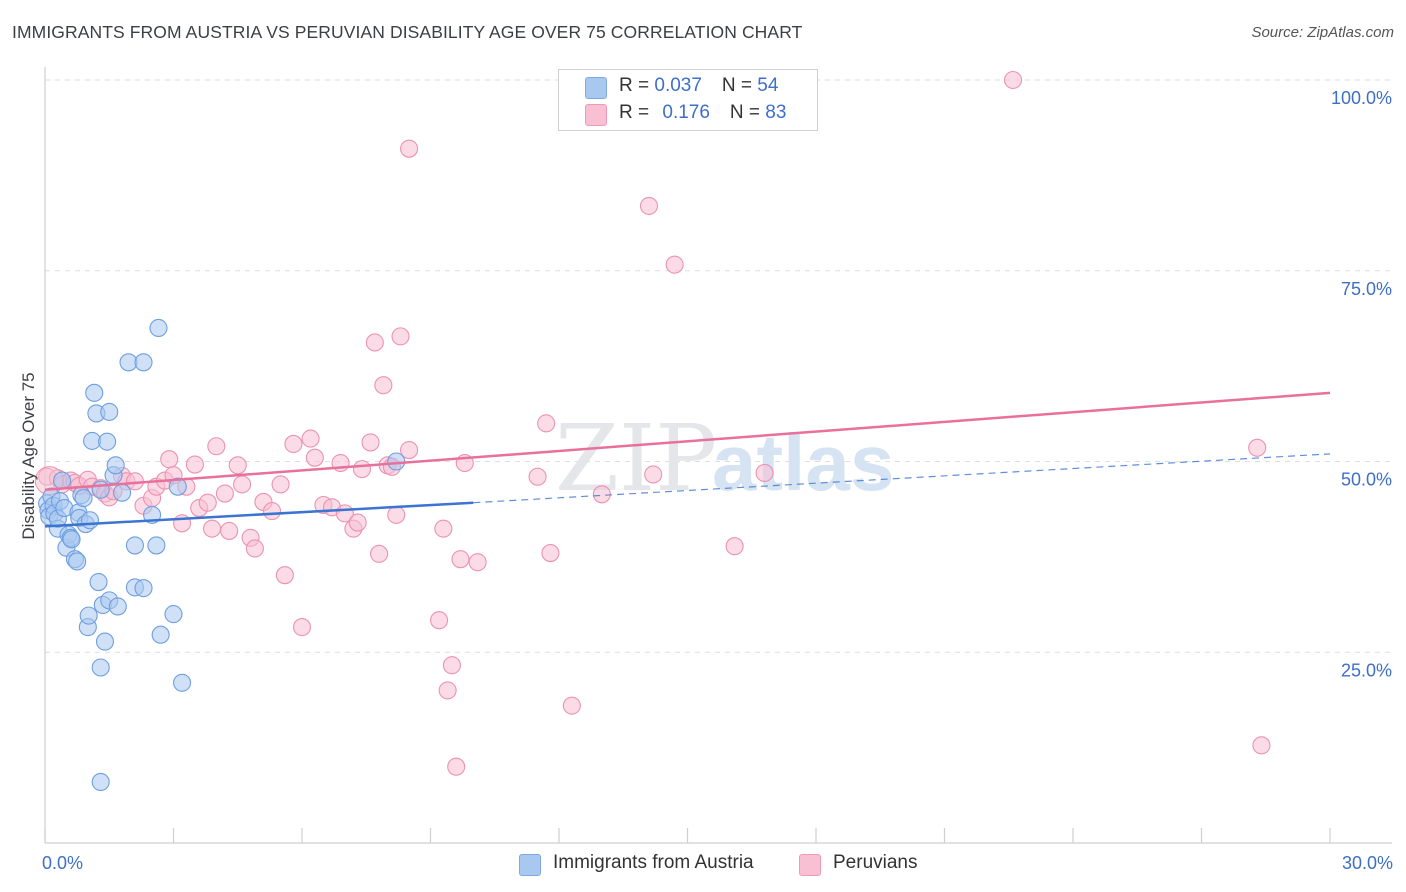 This screenshot has width=1406, height=892. What do you see at coordinates (1366, 670) in the screenshot?
I see `y-tick-label-0: 25.0%` at bounding box center [1366, 670].